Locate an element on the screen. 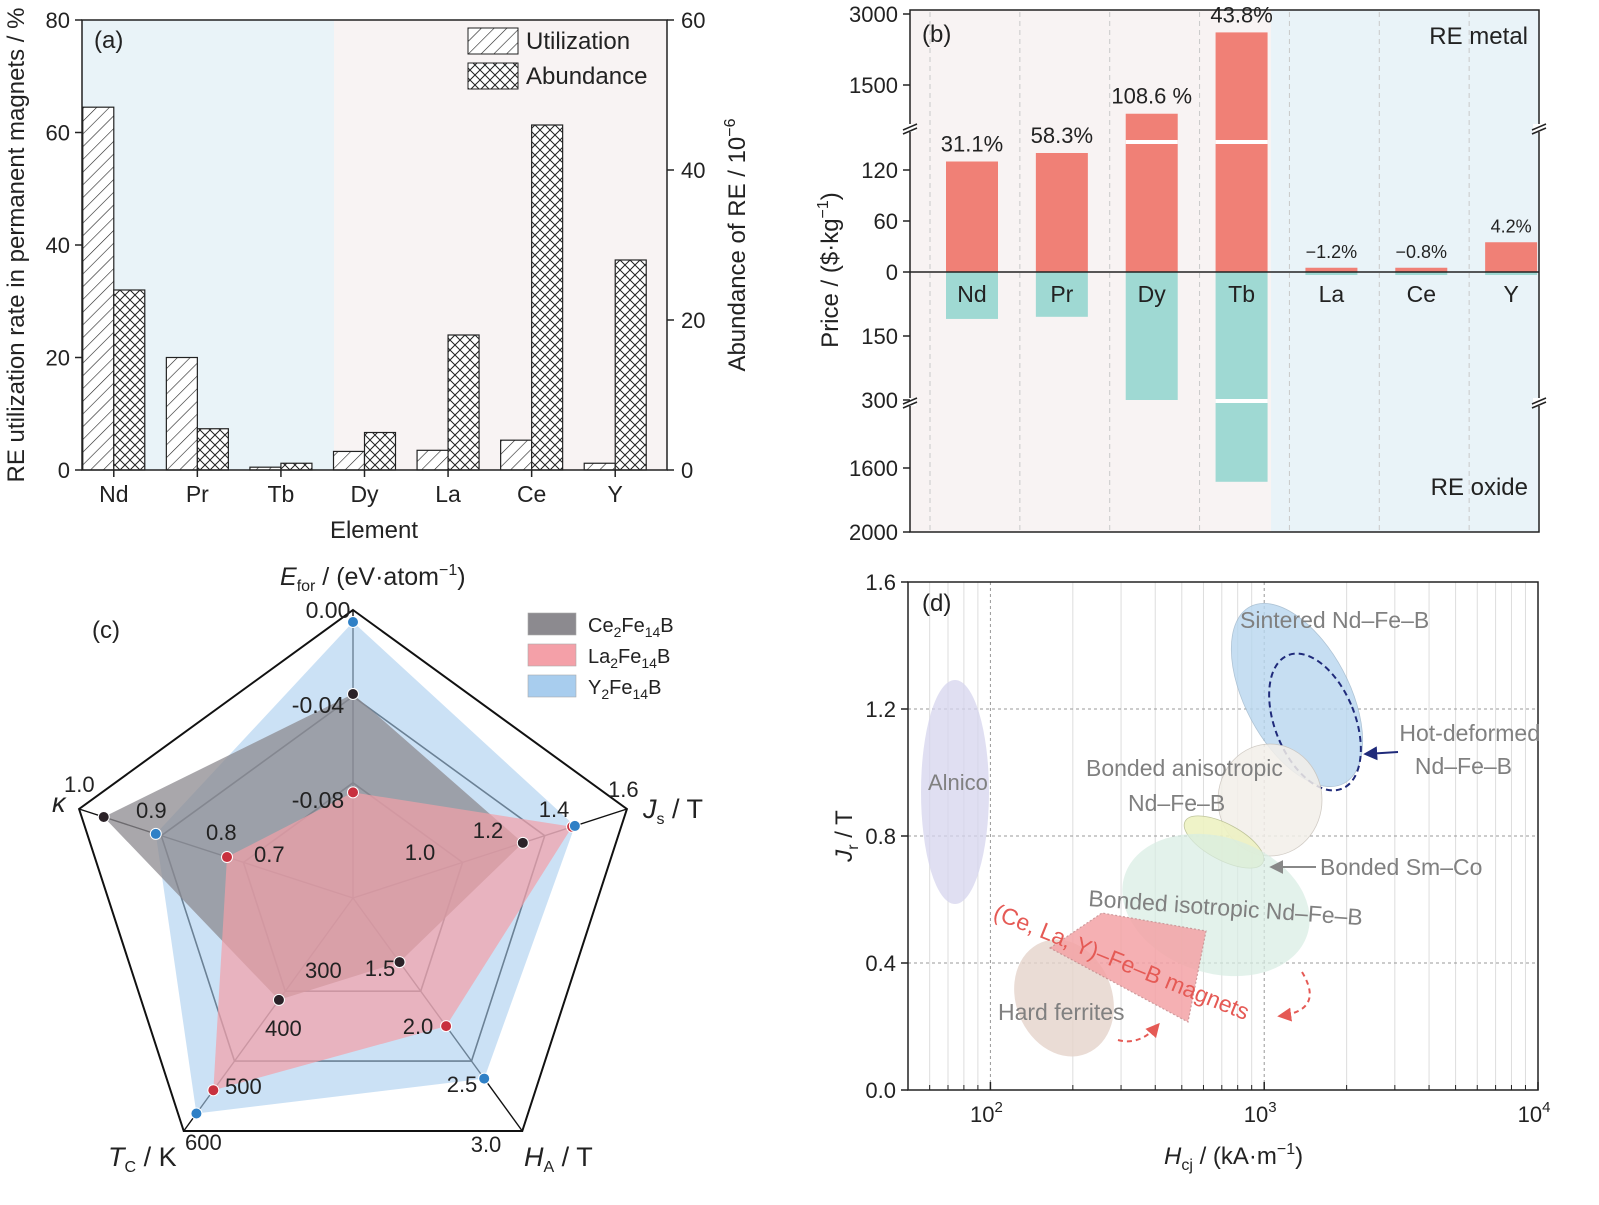 Image resolution: width=1599 pixels, height=1205 pixels. legend-la-label-sub2: 14 is located at coordinates (649, 663).